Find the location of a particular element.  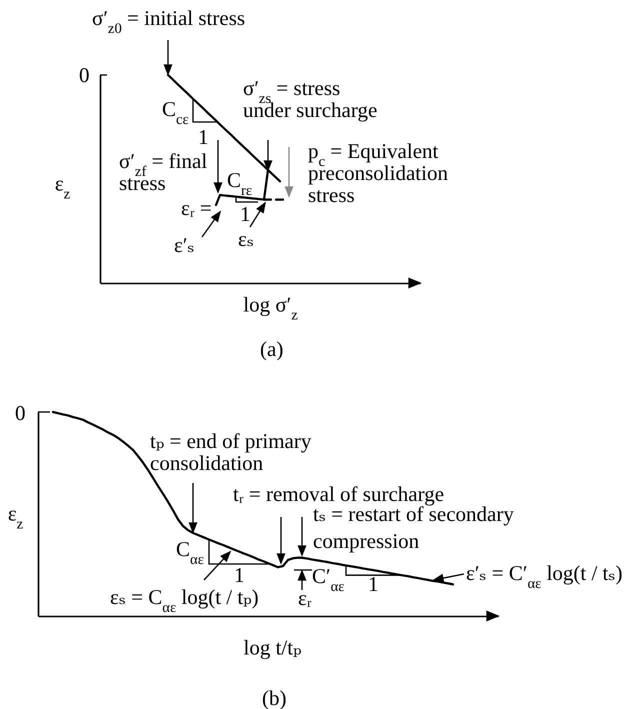

annotation: εᵣ is located at coordinates (305, 598).